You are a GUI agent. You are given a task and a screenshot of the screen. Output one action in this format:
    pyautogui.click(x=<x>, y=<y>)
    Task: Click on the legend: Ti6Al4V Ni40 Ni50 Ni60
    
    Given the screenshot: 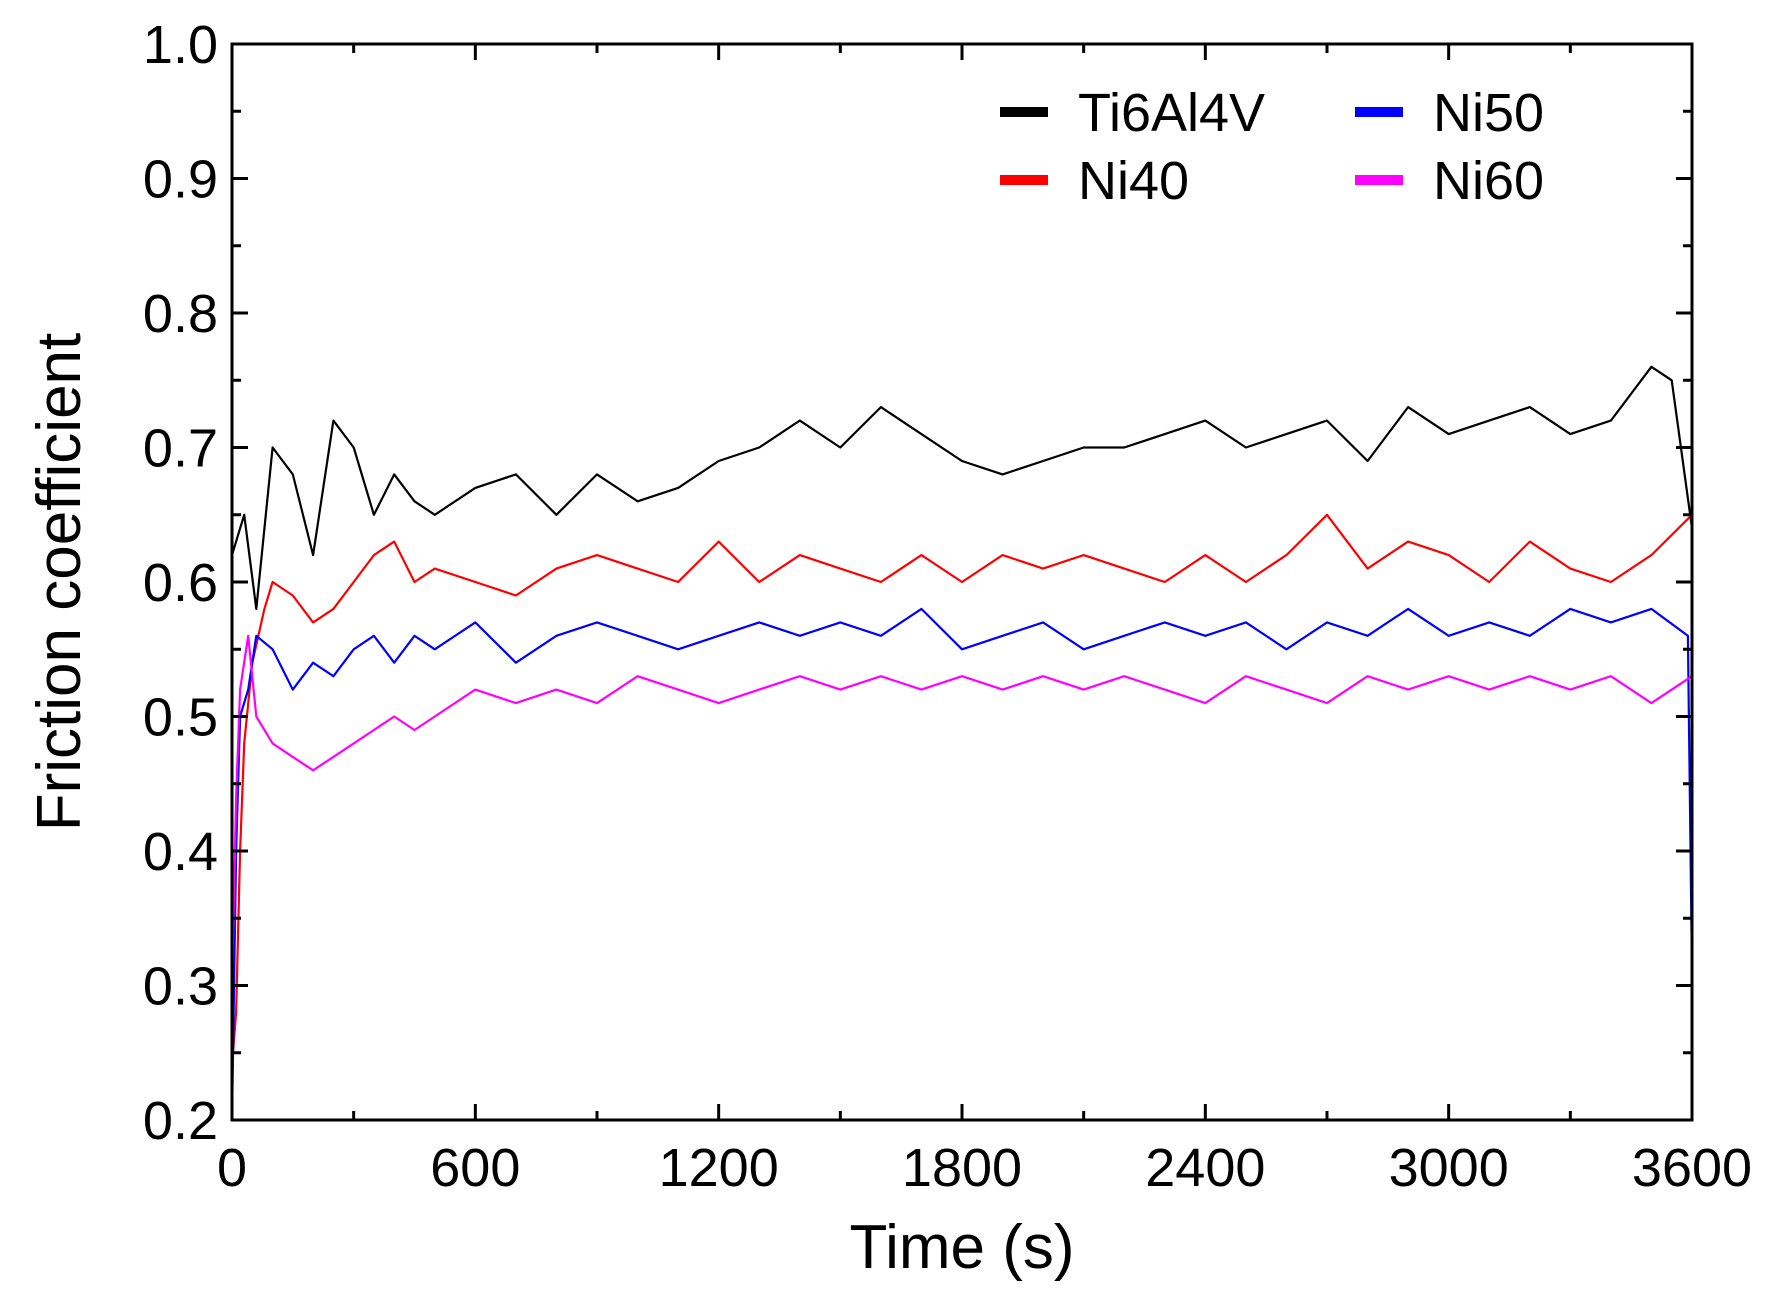 What is the action you would take?
    pyautogui.click(x=1272, y=147)
    